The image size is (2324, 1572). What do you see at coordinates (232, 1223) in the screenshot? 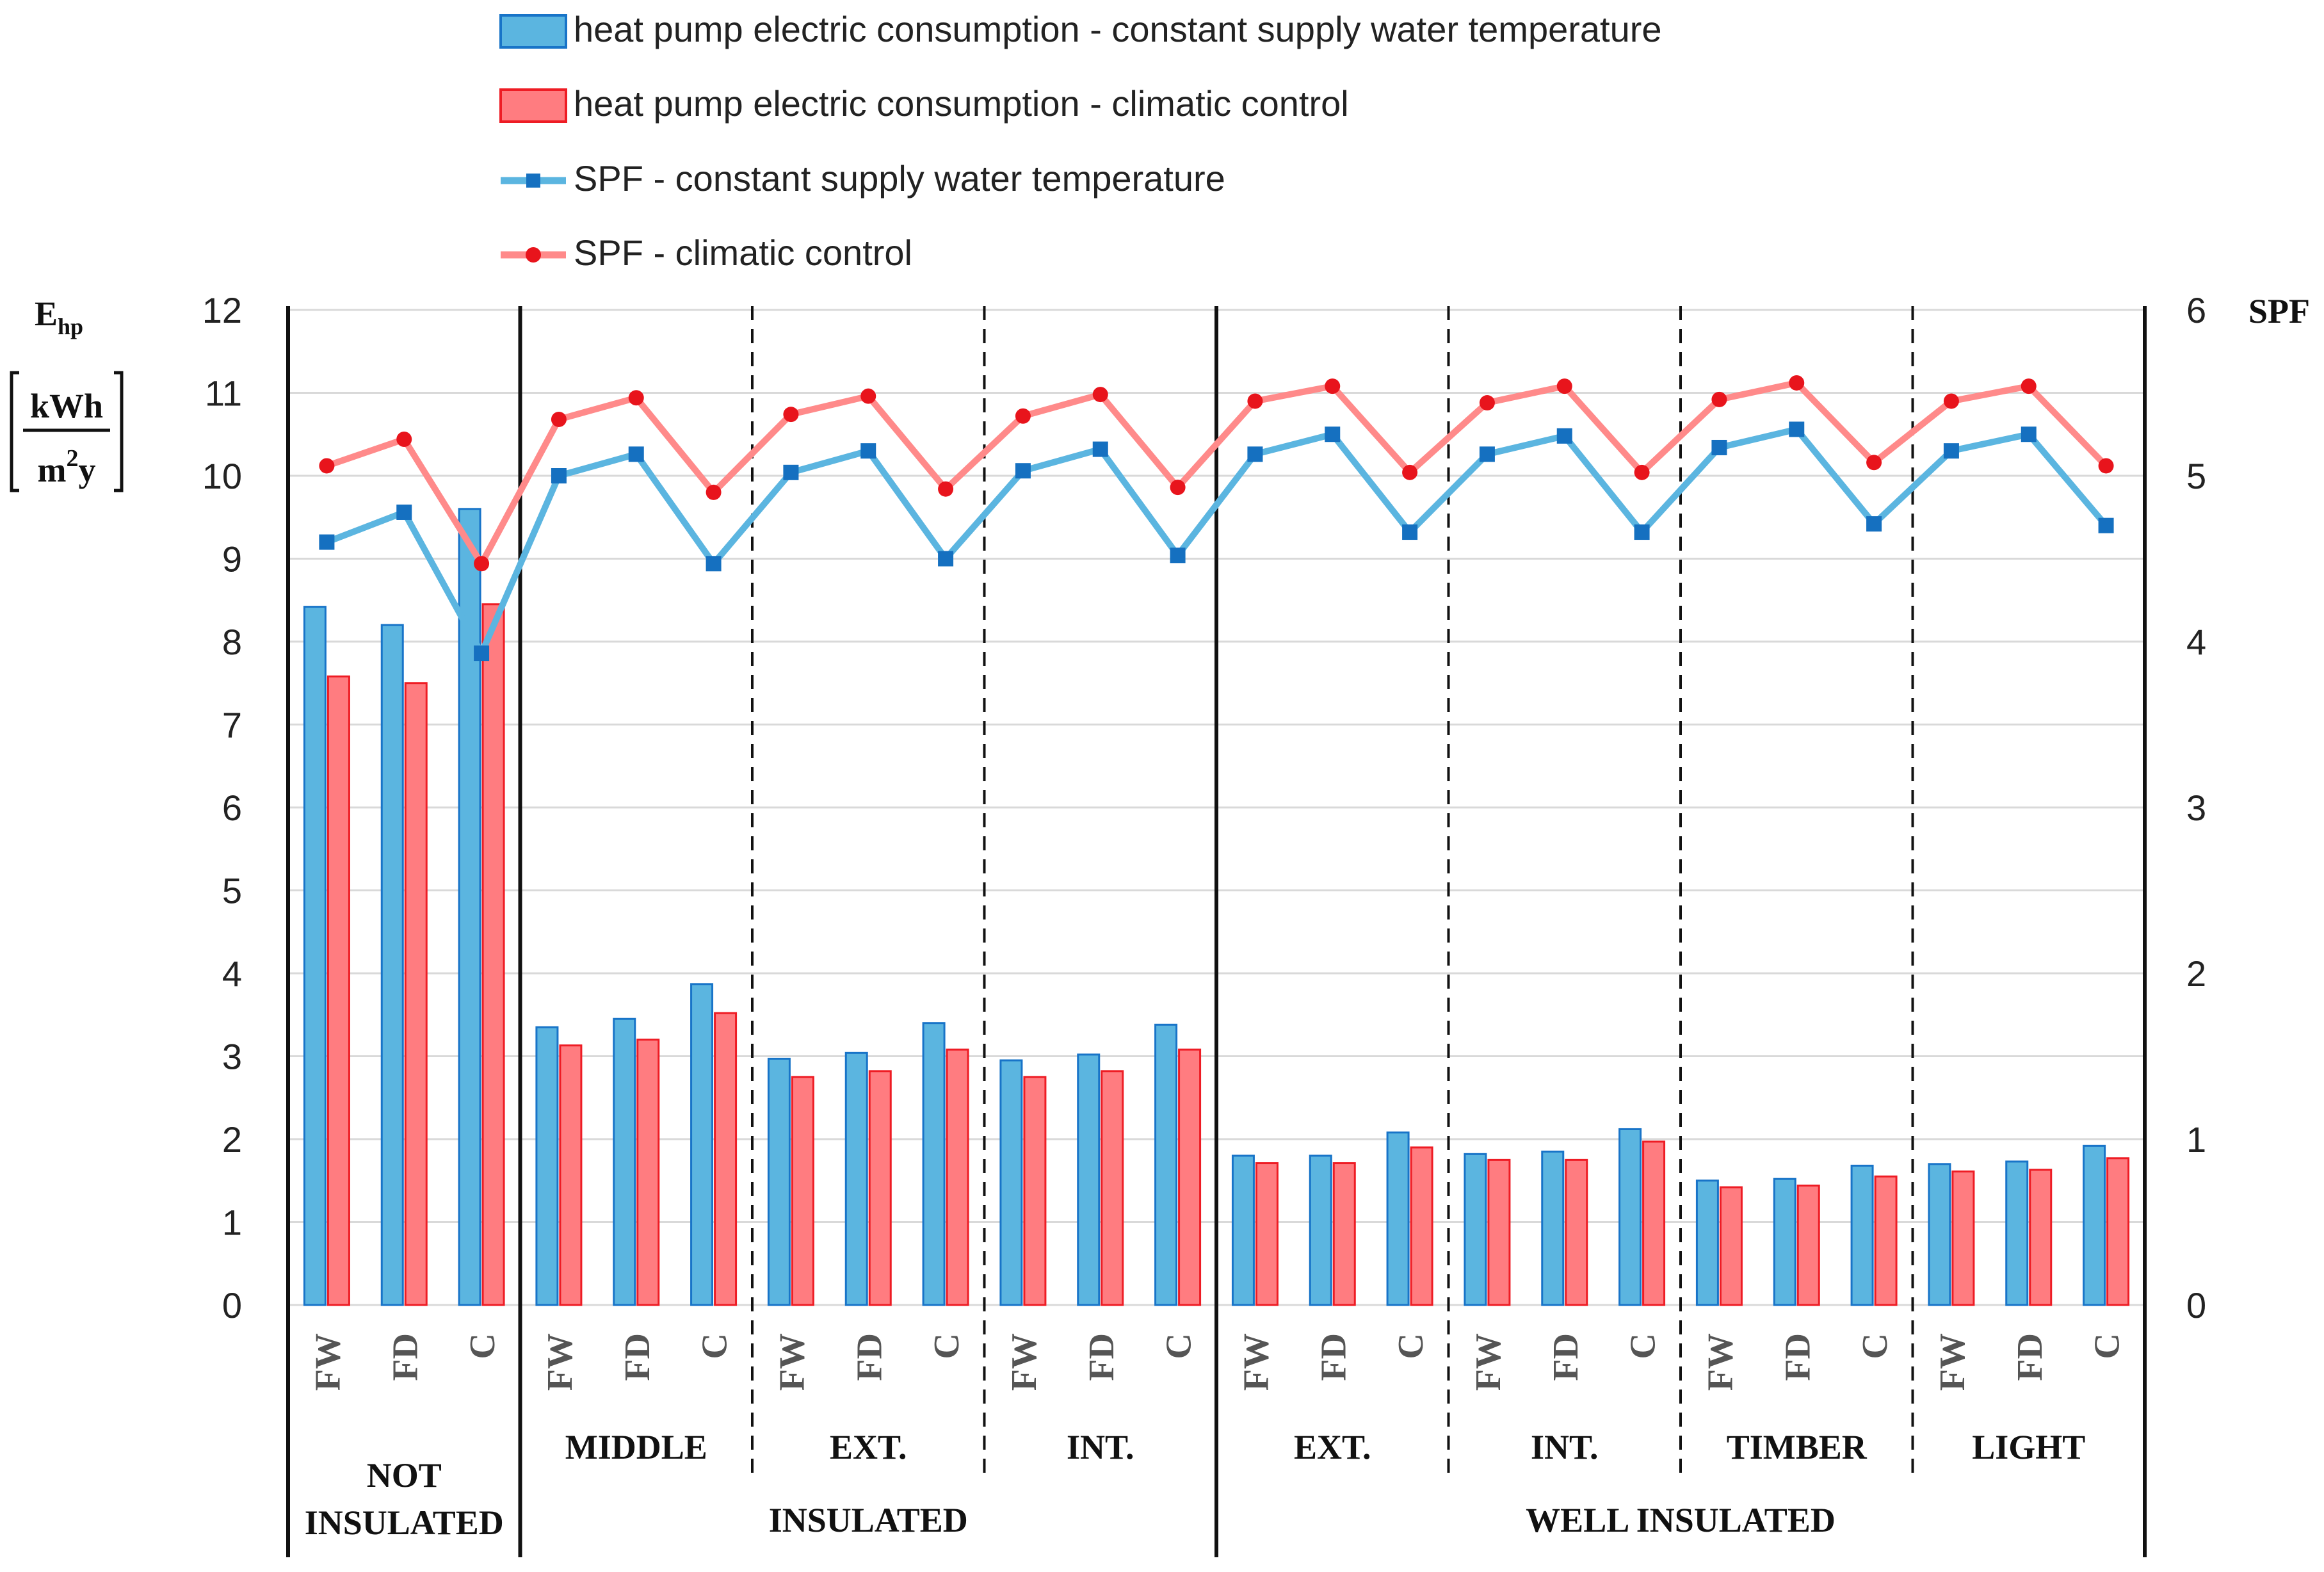
I see `left-tick-label: 1` at bounding box center [232, 1223].